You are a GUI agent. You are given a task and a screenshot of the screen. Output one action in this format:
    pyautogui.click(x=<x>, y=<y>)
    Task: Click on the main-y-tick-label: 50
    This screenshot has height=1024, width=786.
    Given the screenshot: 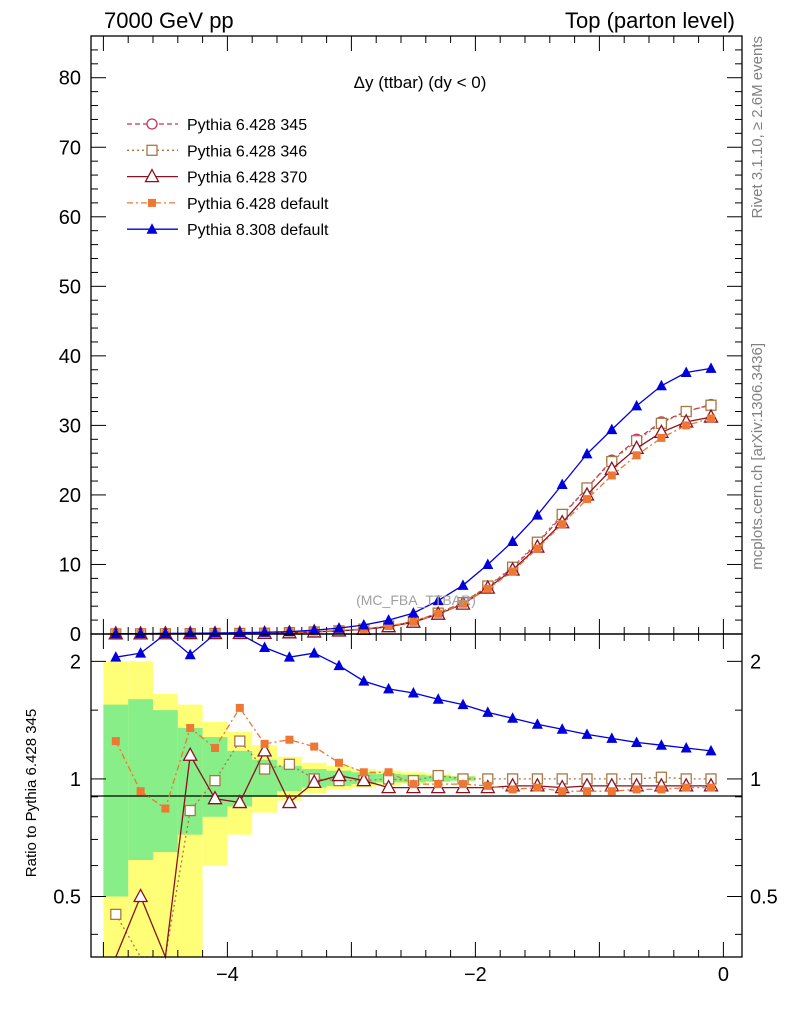 What is the action you would take?
    pyautogui.click(x=70, y=287)
    